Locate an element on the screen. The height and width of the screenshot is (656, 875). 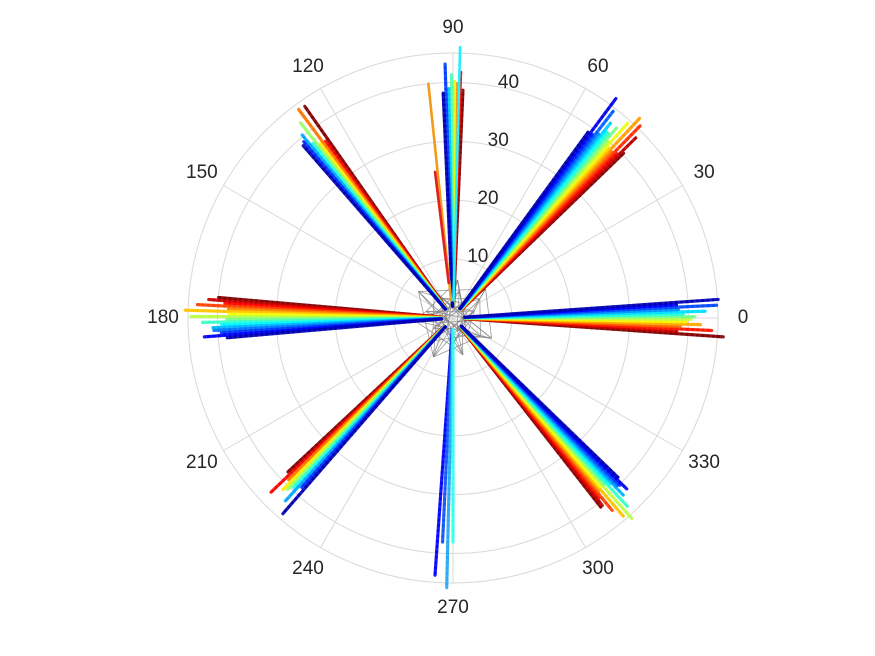
theta-tick-label-60: 60 is located at coordinates (597, 66).